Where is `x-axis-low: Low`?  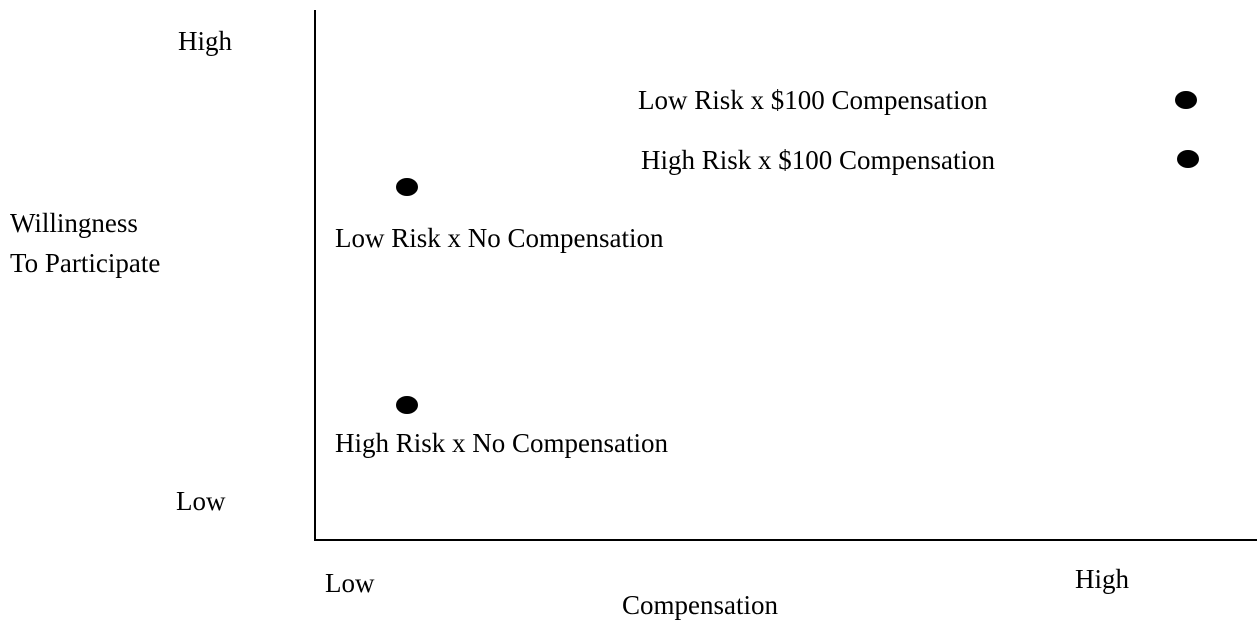 x-axis-low: Low is located at coordinates (350, 583).